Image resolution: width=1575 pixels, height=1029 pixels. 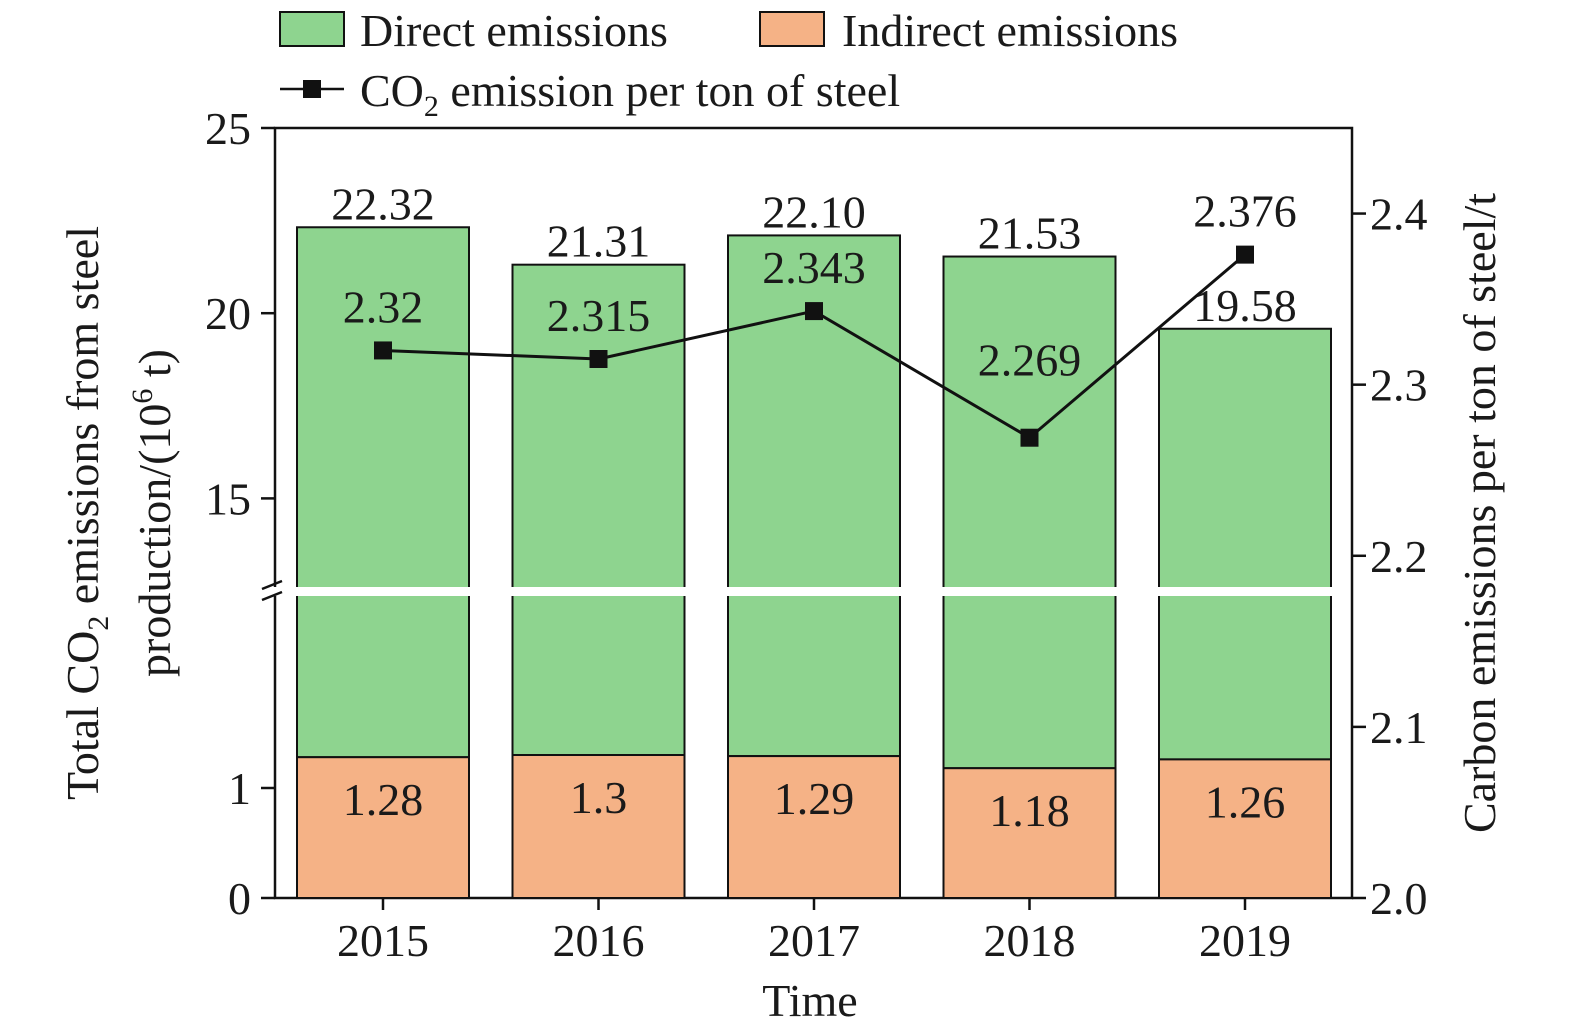 I want to click on right-tick-label-2.1: 2.1, so click(x=1399, y=727).